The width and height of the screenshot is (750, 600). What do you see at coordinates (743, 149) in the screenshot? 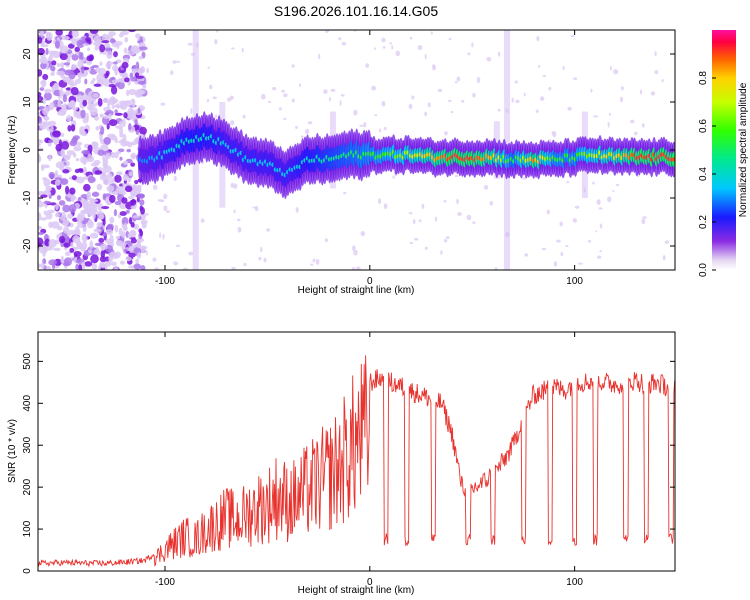
I see `colorbar-label: Normalized spectral amplitude` at bounding box center [743, 149].